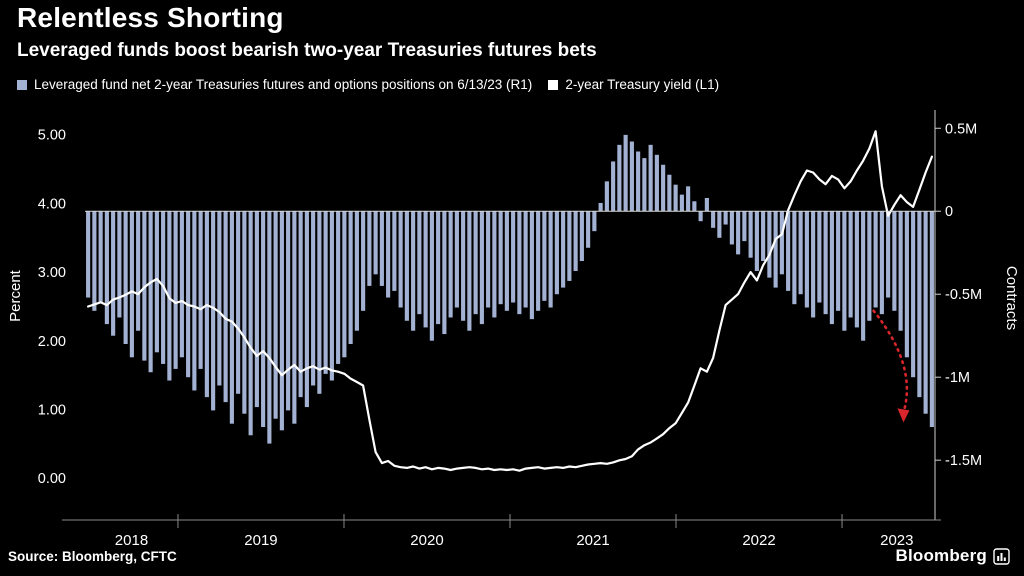 Image resolution: width=1024 pixels, height=576 pixels. Describe the element at coordinates (949, 212) in the screenshot. I see `right-axis-tick-label: 0` at that location.